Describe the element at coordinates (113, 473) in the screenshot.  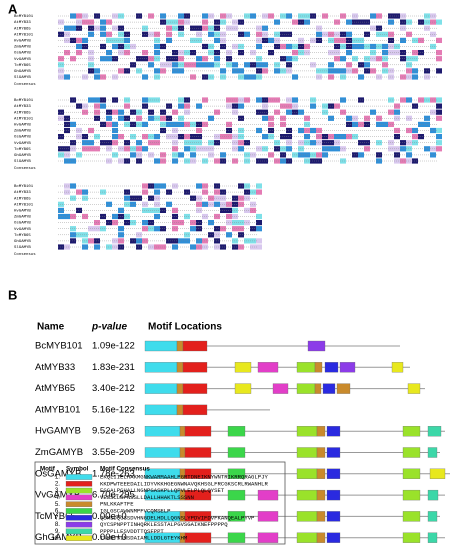
I see `p-value: 1.78e-263` at that location.